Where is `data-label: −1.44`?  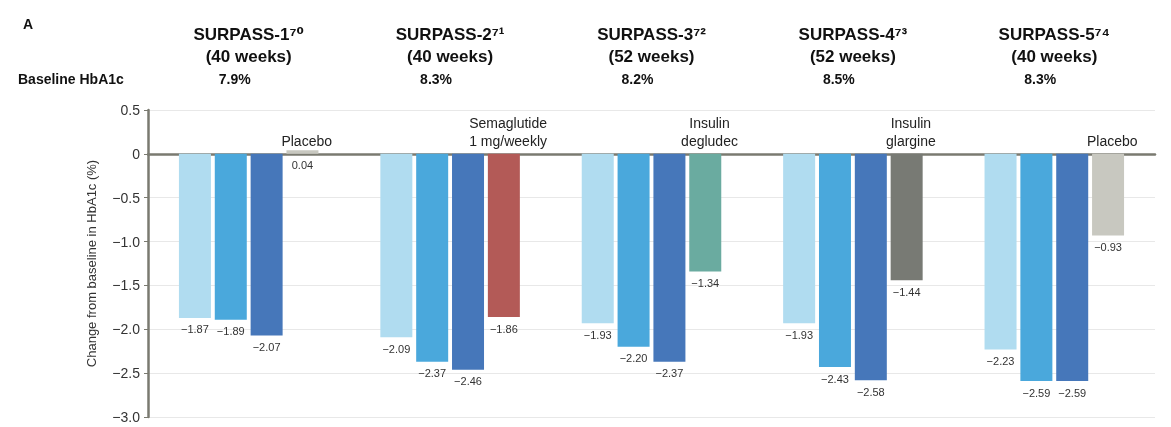
data-label: −1.44 is located at coordinates (906, 291).